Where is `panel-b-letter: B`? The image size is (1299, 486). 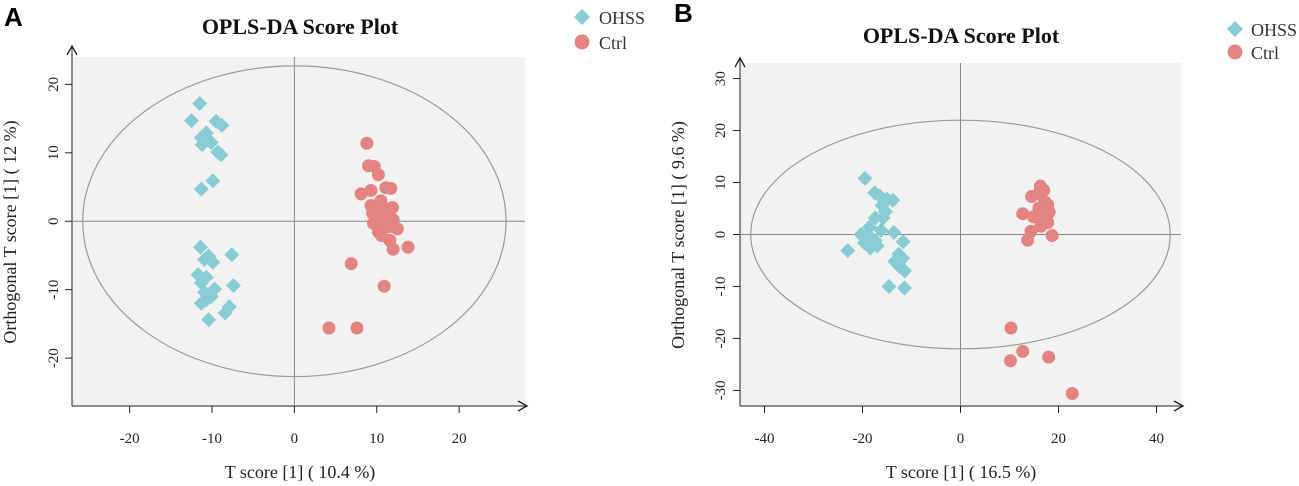 panel-b-letter: B is located at coordinates (683, 14).